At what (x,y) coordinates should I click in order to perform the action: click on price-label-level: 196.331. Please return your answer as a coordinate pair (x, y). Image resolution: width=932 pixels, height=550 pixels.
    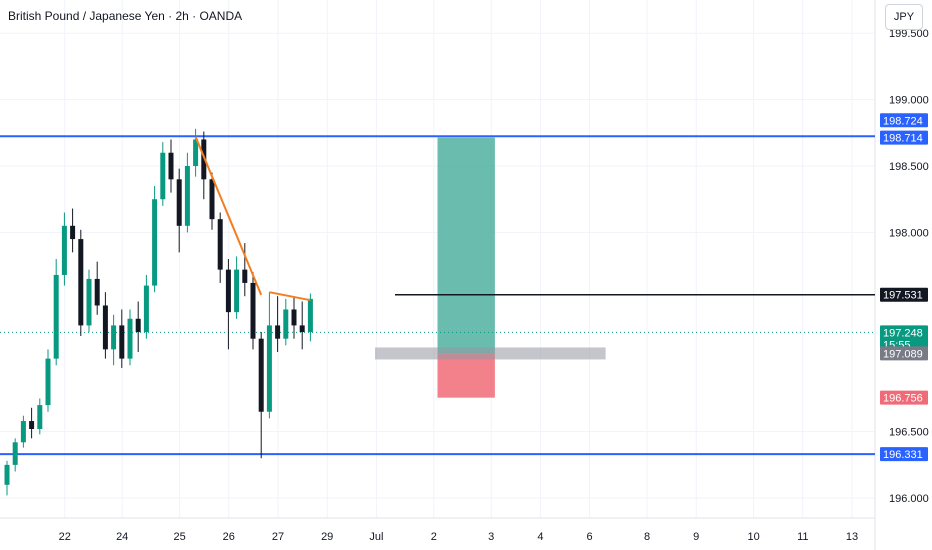
    Looking at the image, I should click on (904, 454).